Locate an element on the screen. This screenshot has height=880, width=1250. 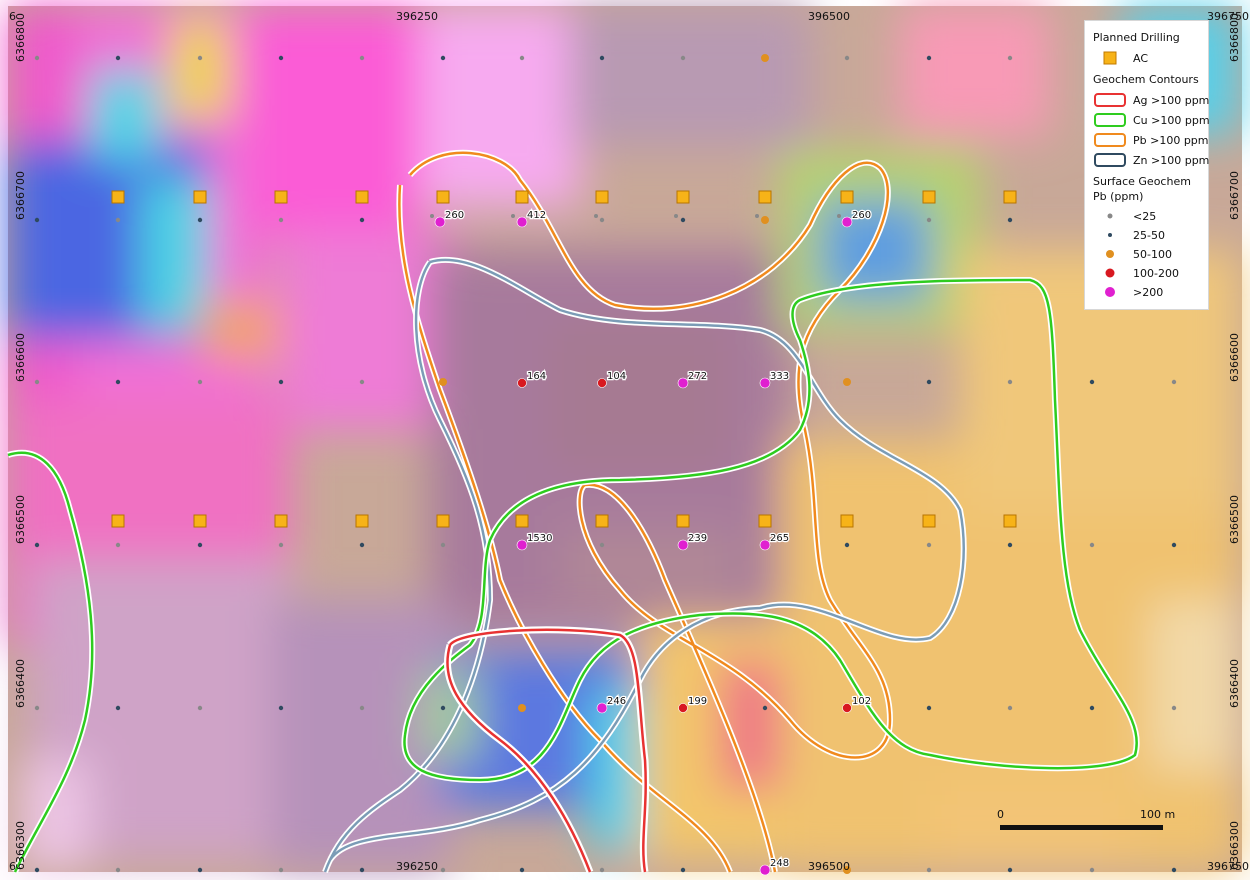
legend-cu-label: Cu >100 ppm is located at coordinates (1171, 120).